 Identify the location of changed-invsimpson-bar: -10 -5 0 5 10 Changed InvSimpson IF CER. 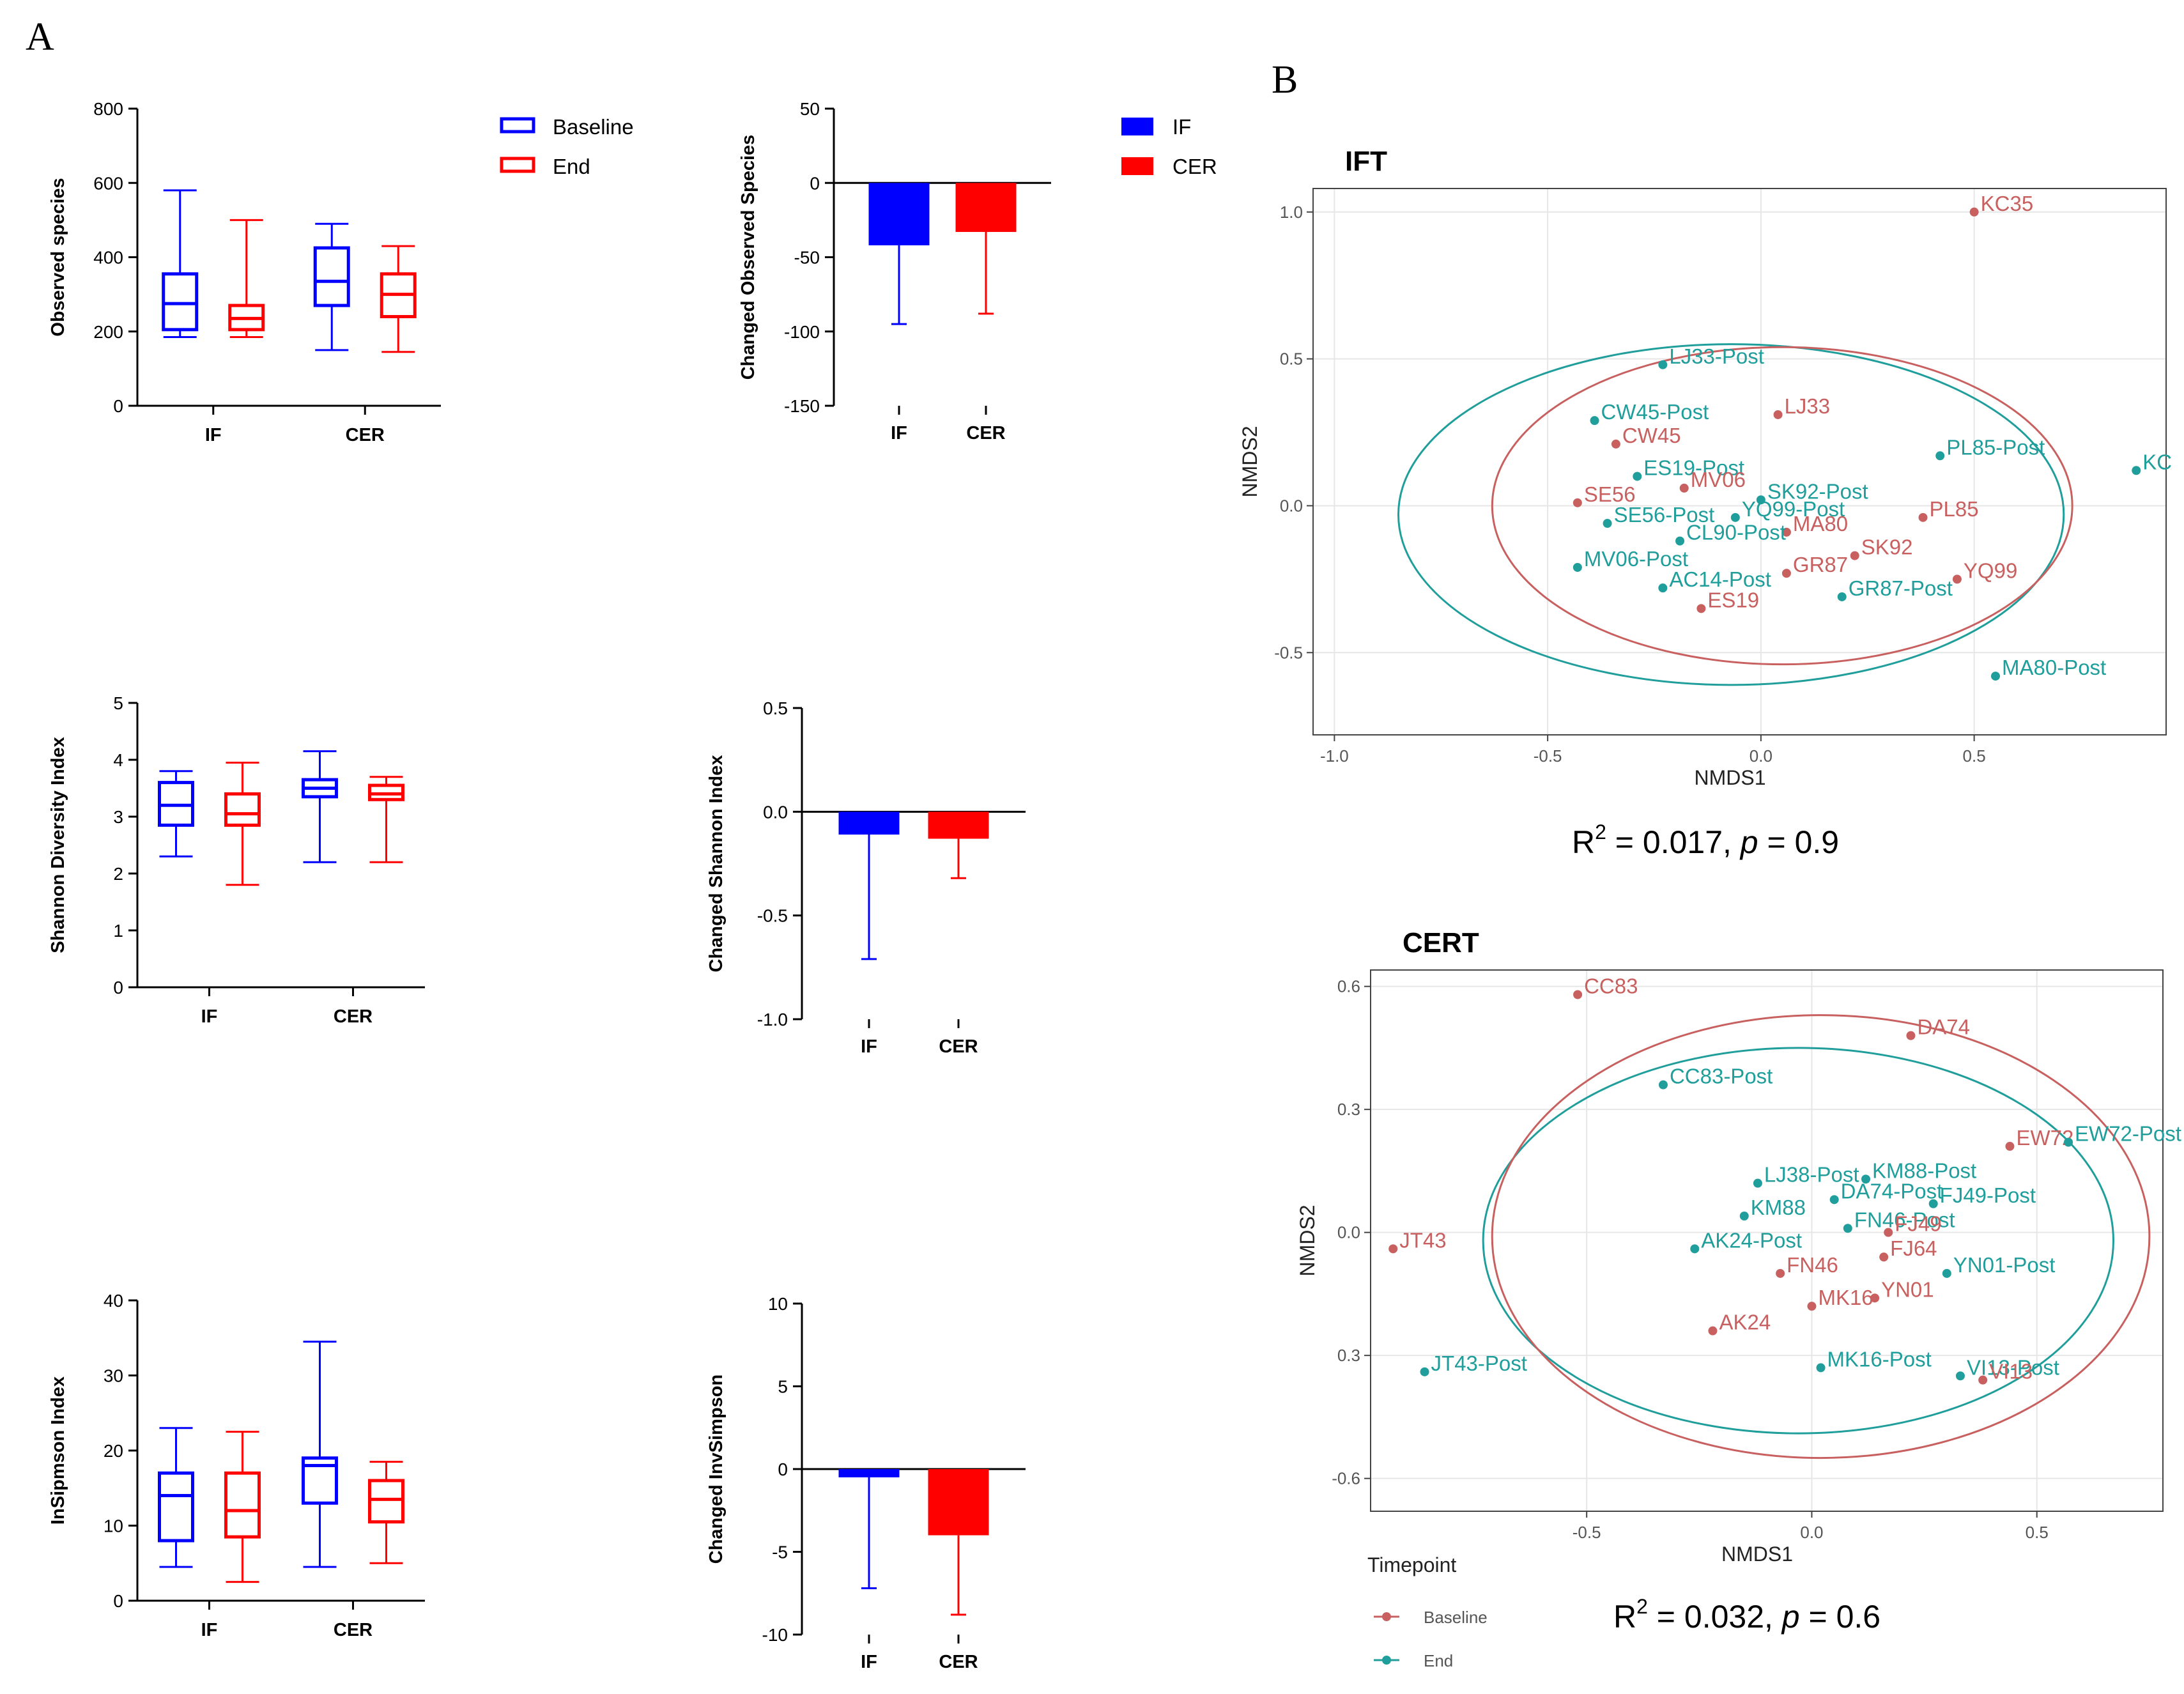
(866, 1483).